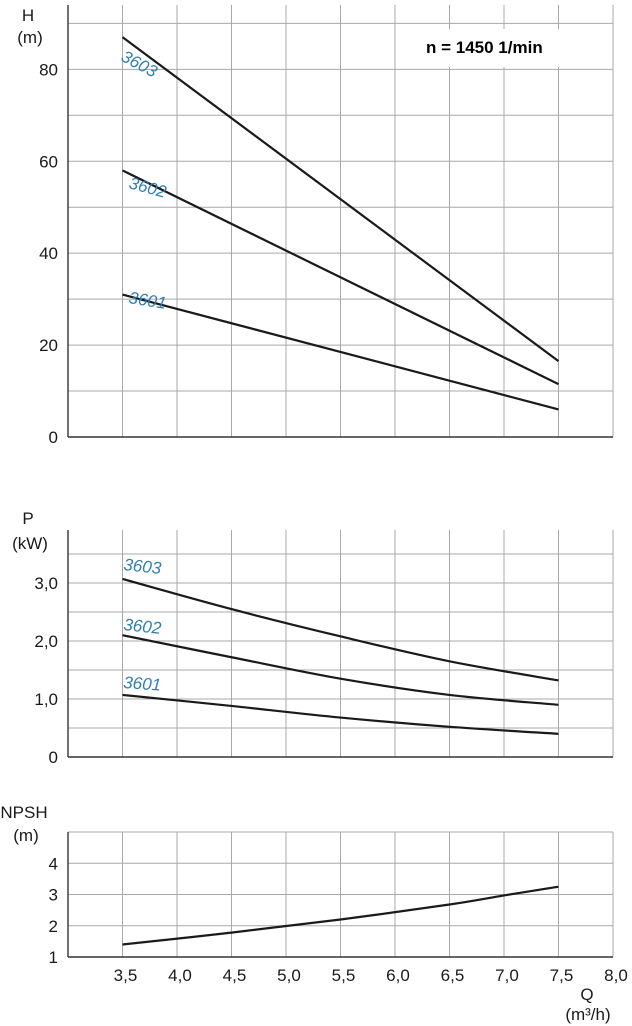 Image resolution: width=632 pixels, height=1026 pixels. What do you see at coordinates (398, 975) in the screenshot?
I see `x-tick-label: 6,0` at bounding box center [398, 975].